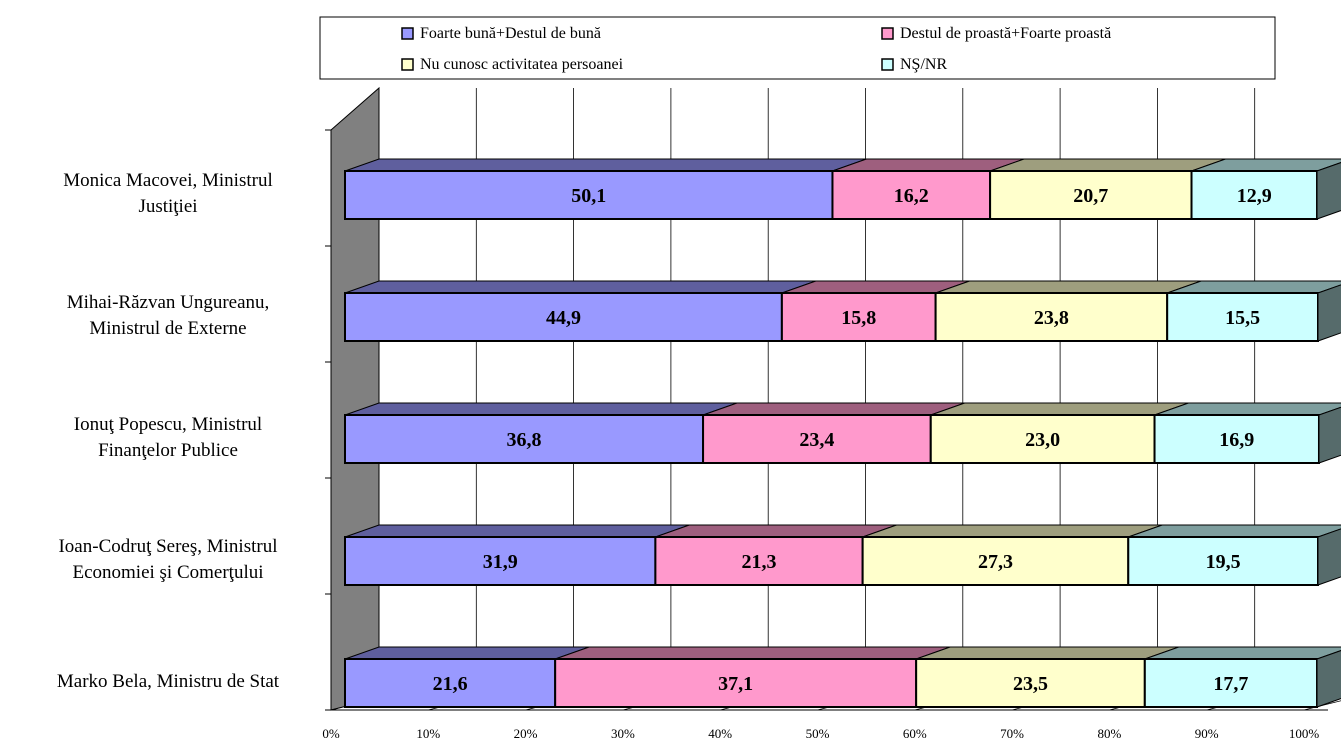  I want to click on x-tick-label: 60%, so click(915, 733).